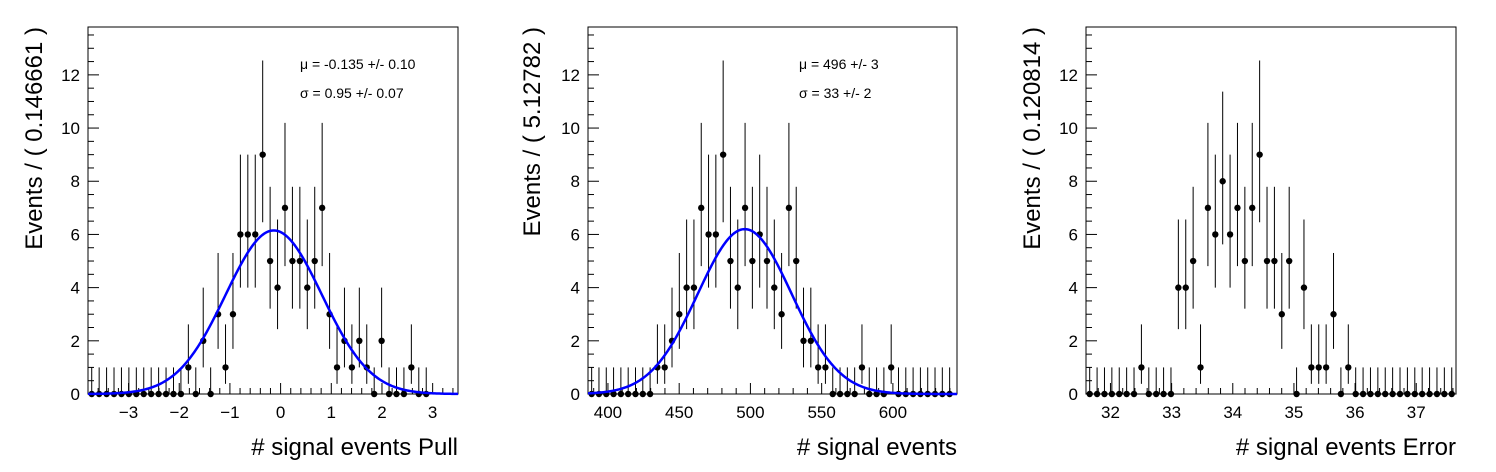 This screenshot has height=472, width=1496. I want to click on x-axis-title: # signal events Pull, so click(354, 447).